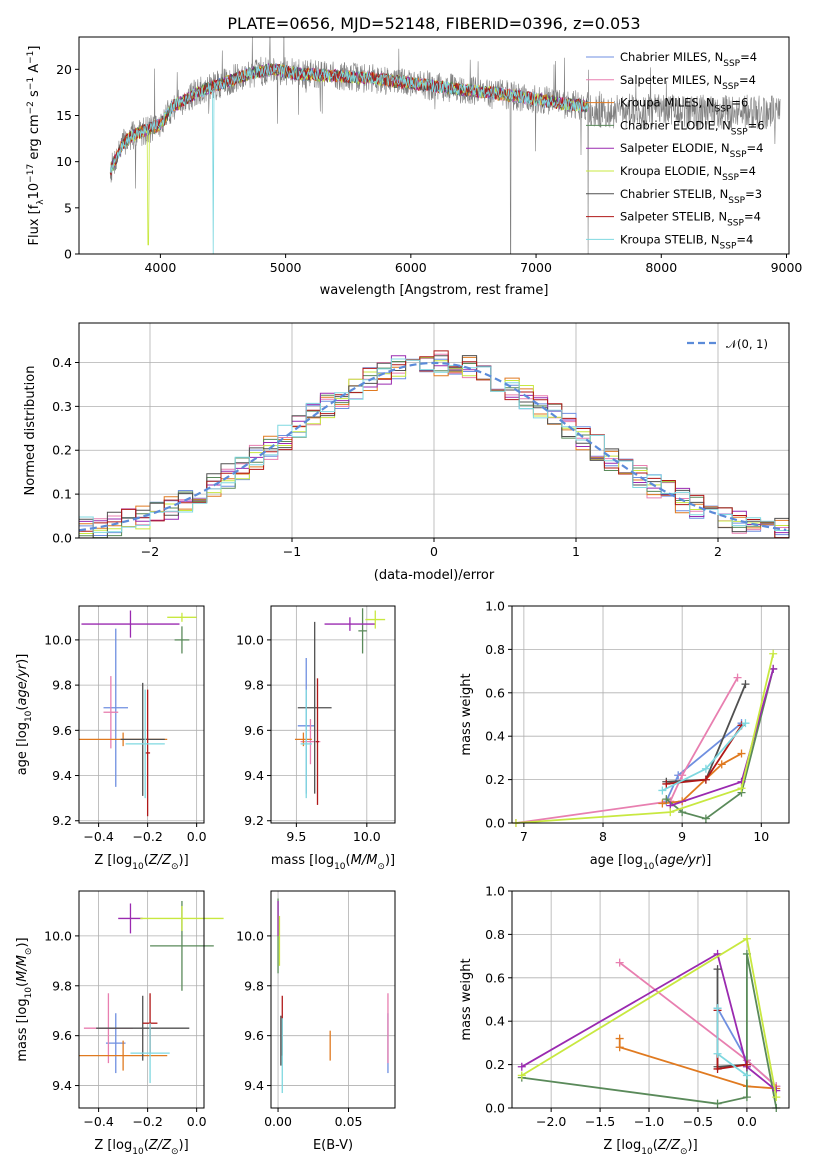  Describe the element at coordinates (661, 267) in the screenshot. I see `x-tick-label: 8000` at that location.